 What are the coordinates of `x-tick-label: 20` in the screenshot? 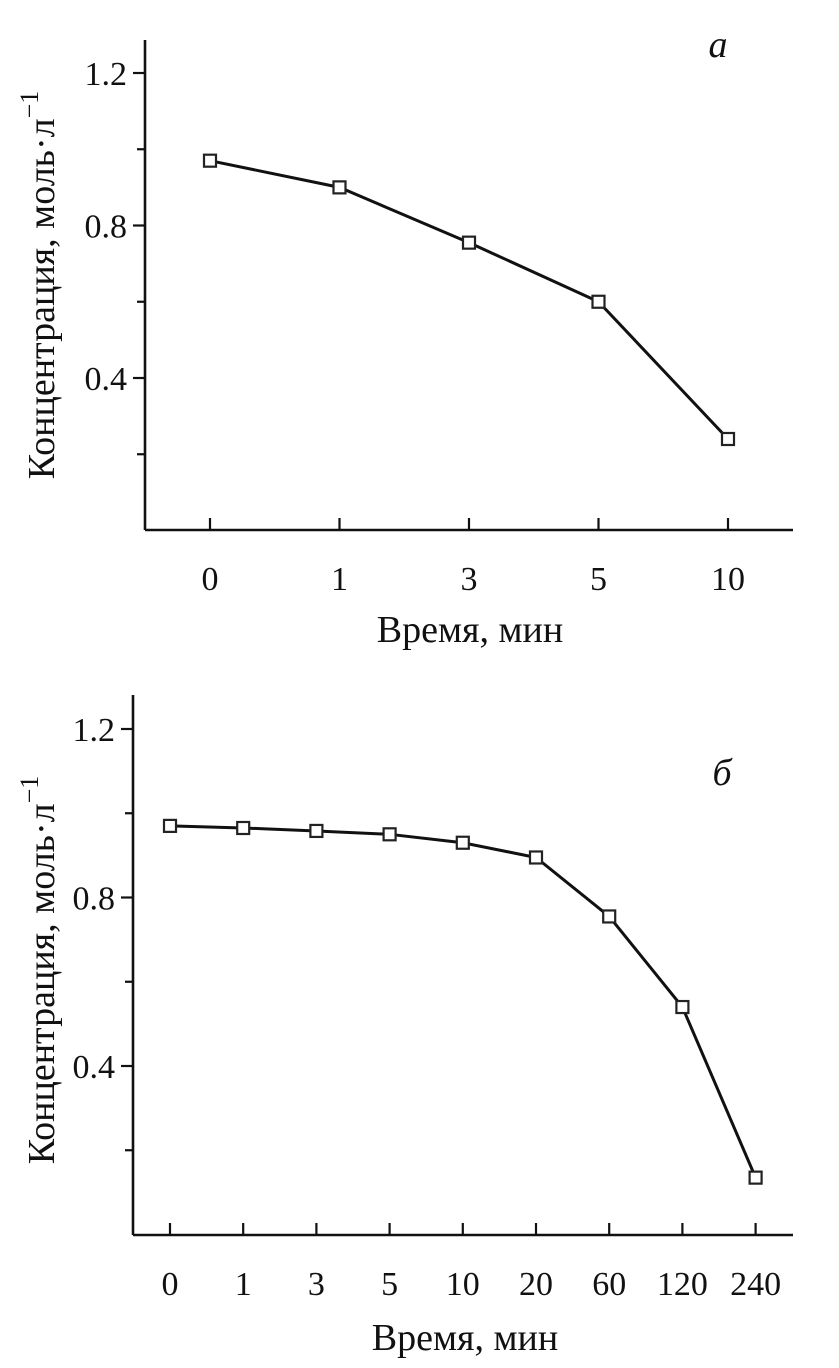 It's located at (536, 1284).